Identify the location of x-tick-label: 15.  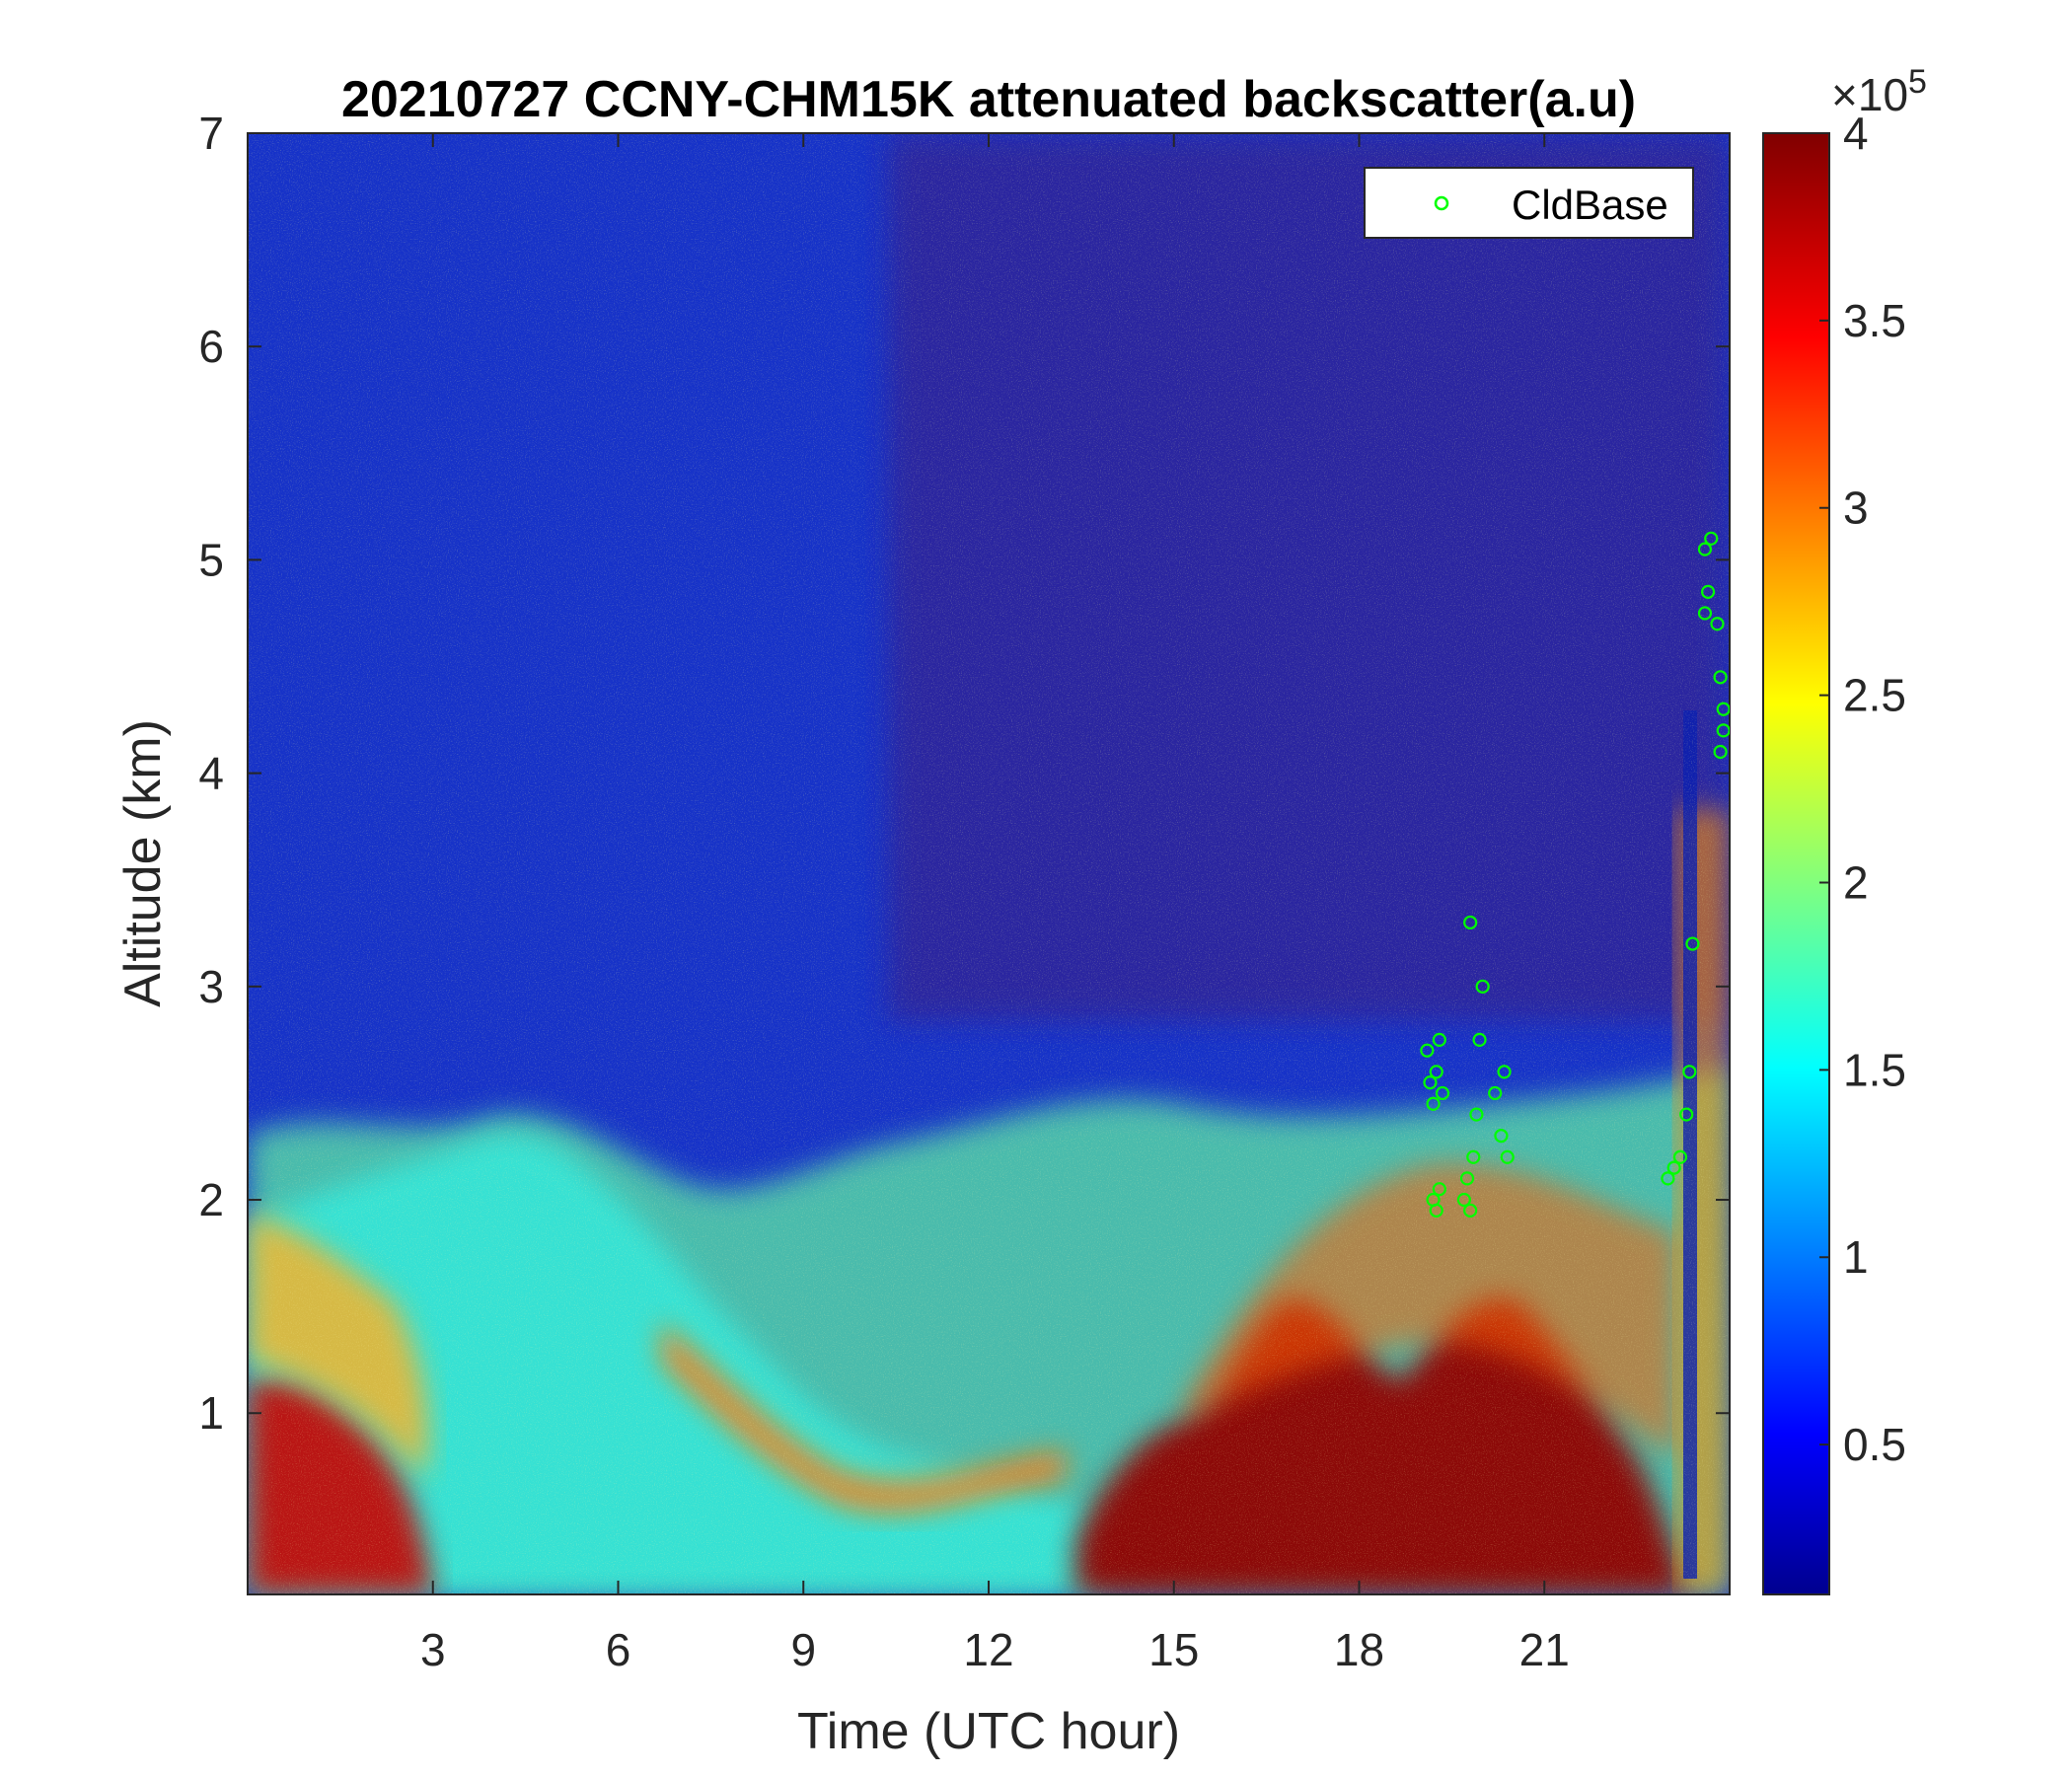
(1173, 1650).